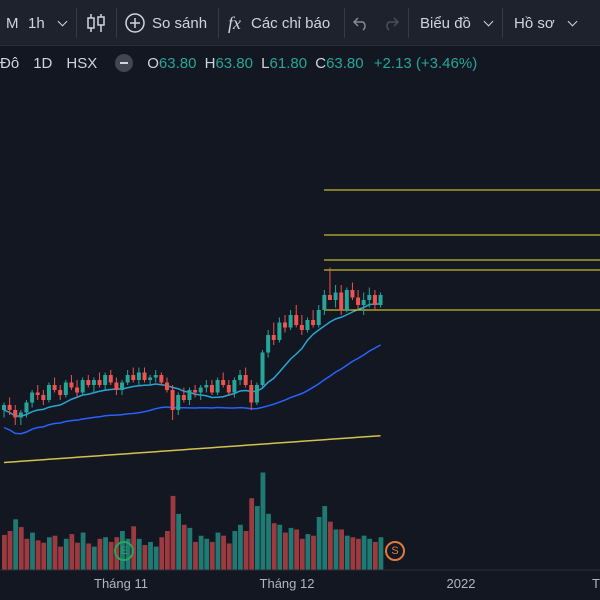  What do you see at coordinates (135, 23) in the screenshot?
I see `add-circle-icon` at bounding box center [135, 23].